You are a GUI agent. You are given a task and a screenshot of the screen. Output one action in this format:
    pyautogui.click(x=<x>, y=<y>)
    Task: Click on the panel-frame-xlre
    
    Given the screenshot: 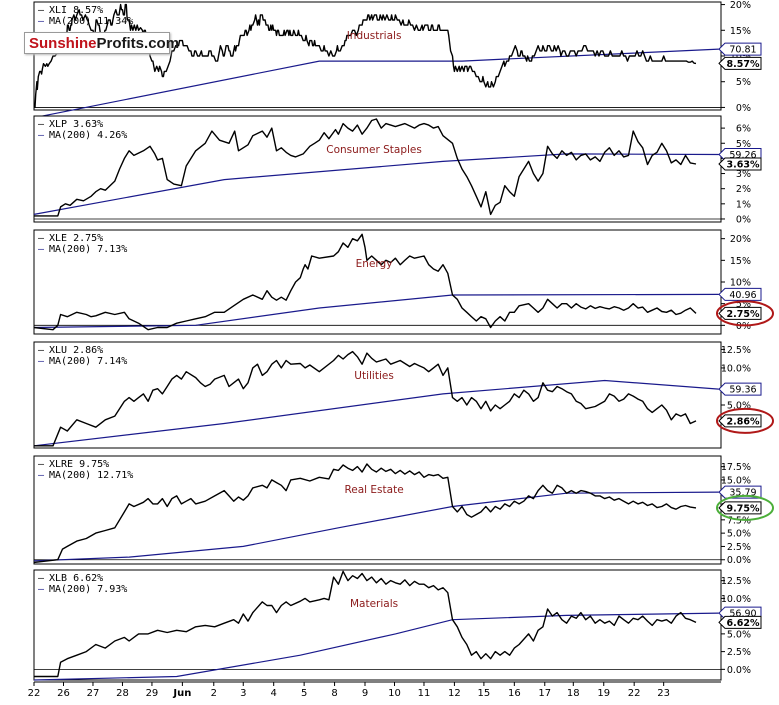 What is the action you would take?
    pyautogui.click(x=377, y=510)
    